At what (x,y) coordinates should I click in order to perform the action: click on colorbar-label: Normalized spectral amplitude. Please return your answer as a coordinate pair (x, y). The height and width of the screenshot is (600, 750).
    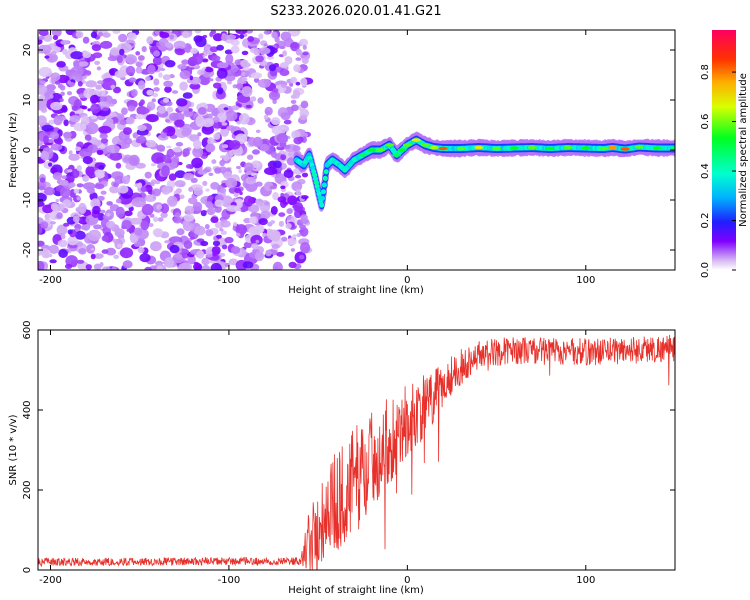
    Looking at the image, I should click on (743, 150).